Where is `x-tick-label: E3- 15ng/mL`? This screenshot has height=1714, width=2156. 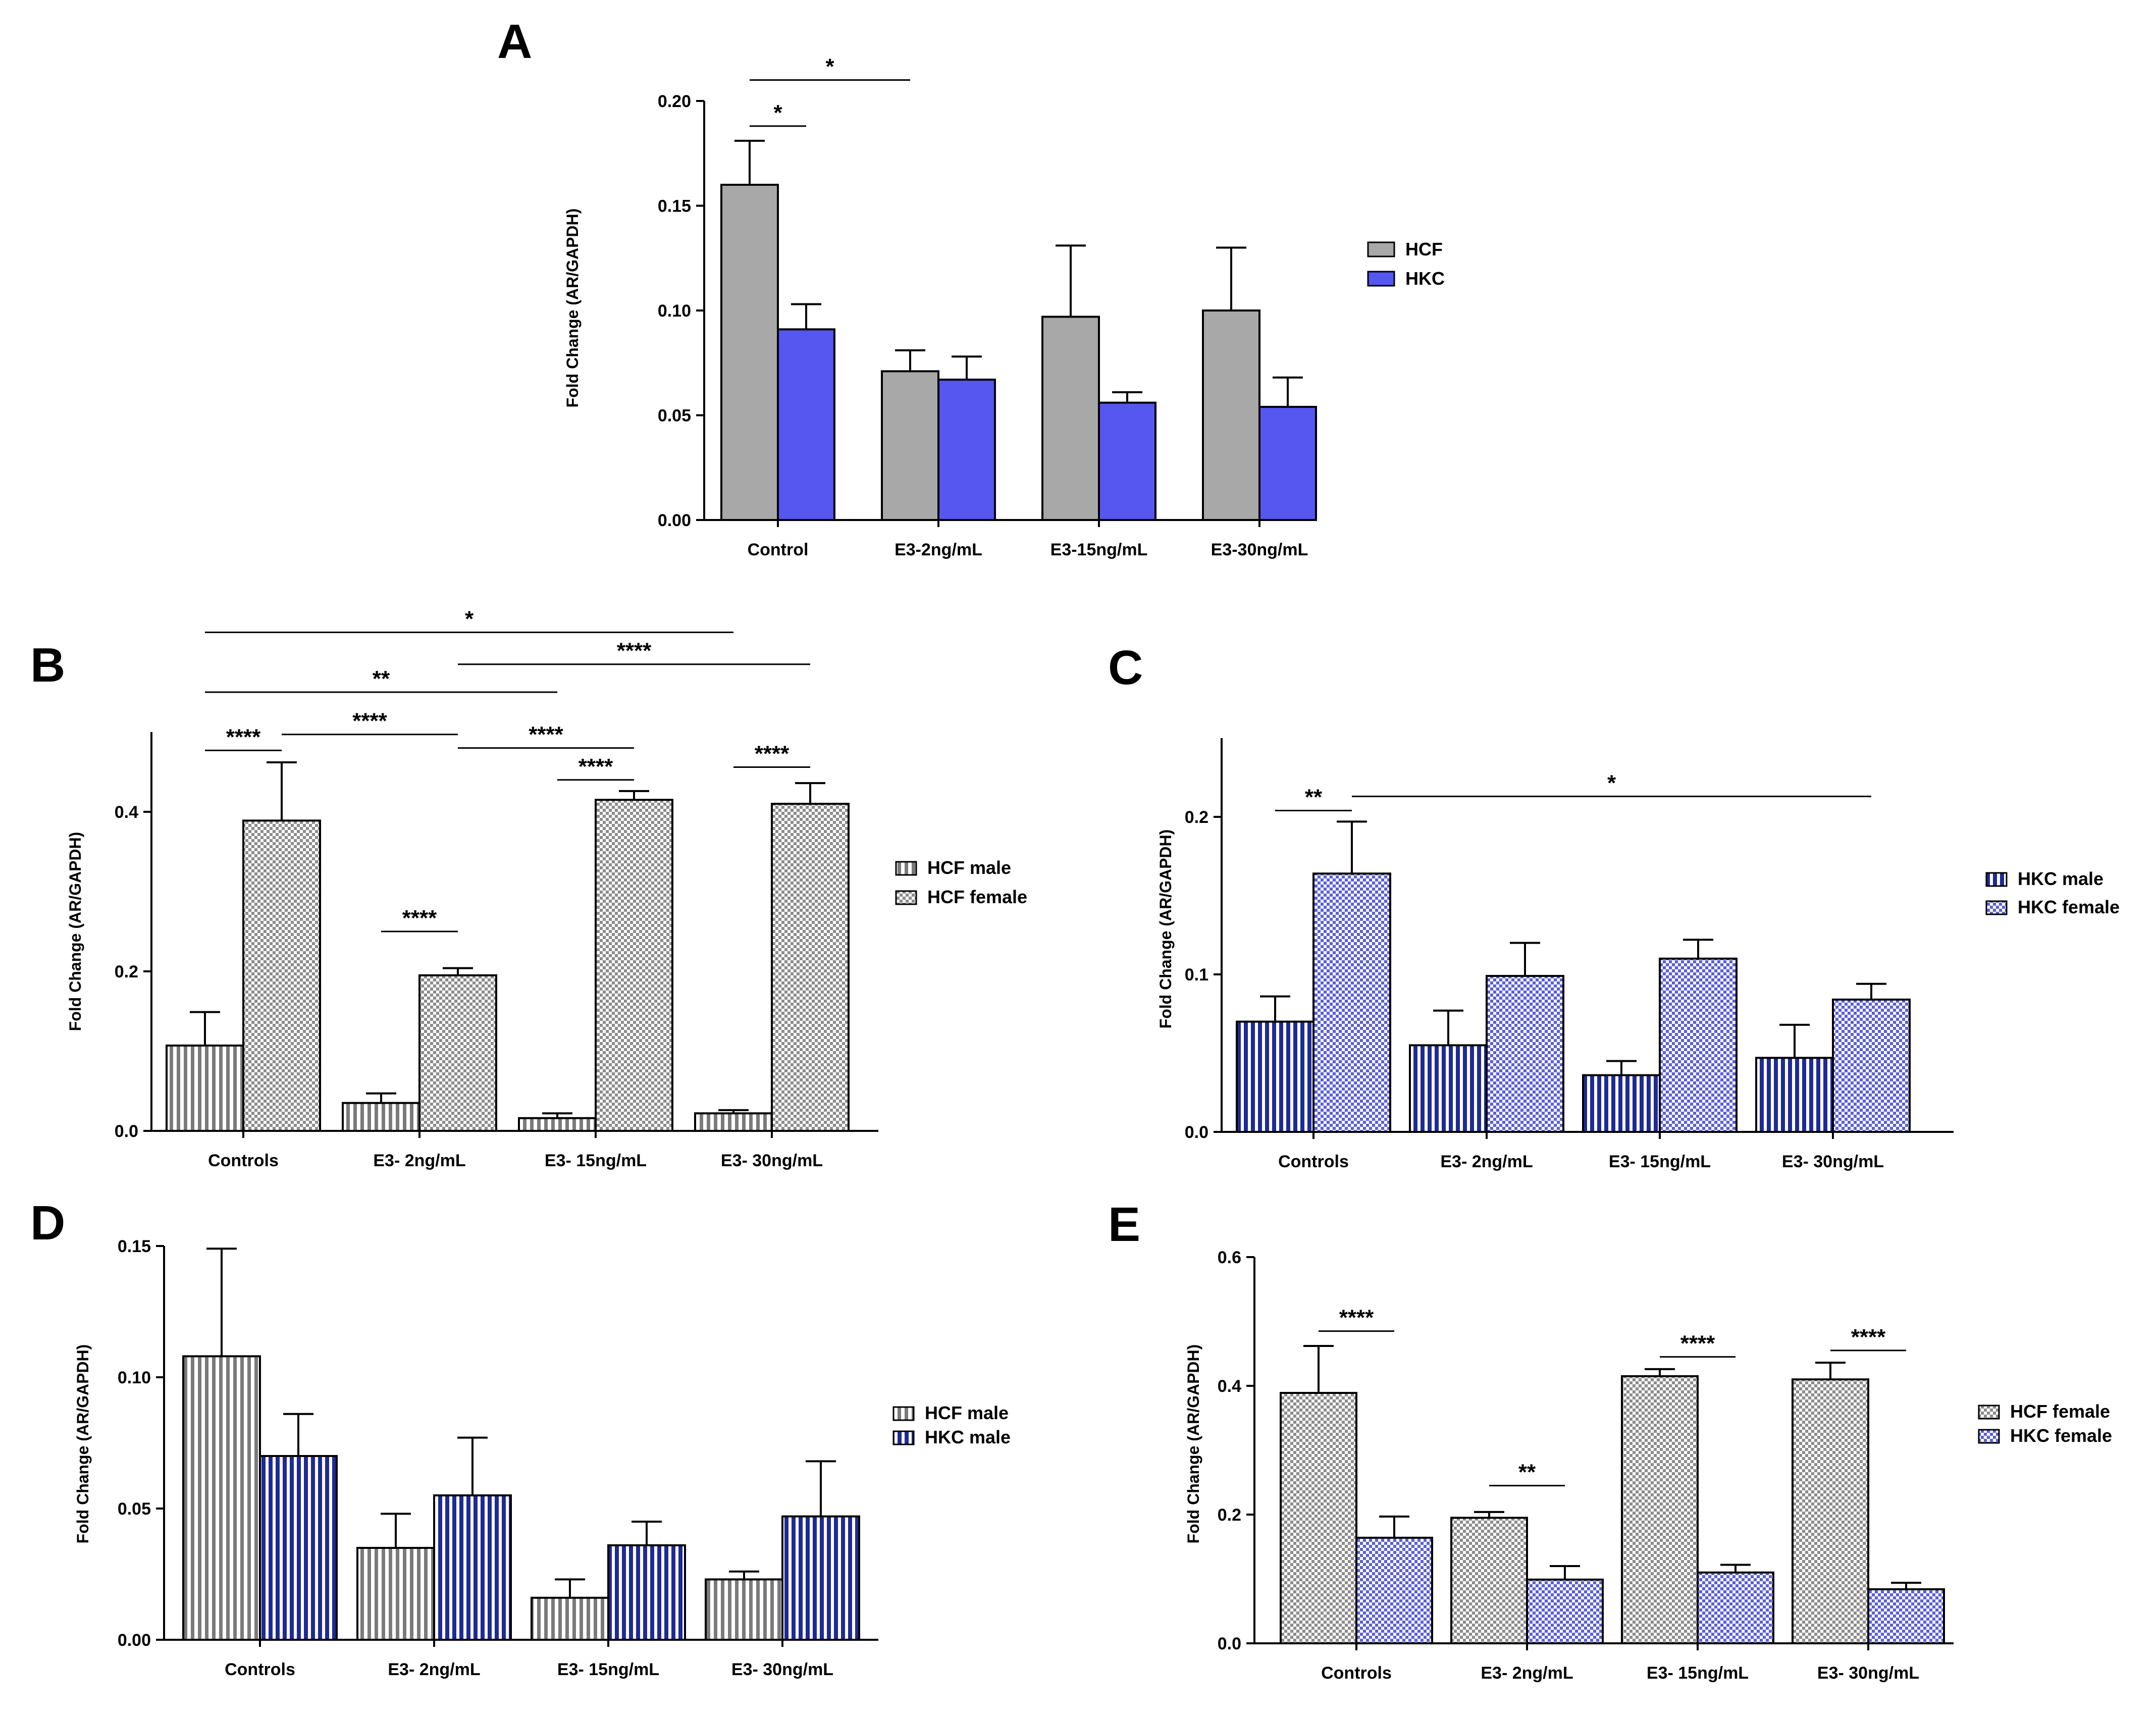 x-tick-label: E3- 15ng/mL is located at coordinates (608, 1669).